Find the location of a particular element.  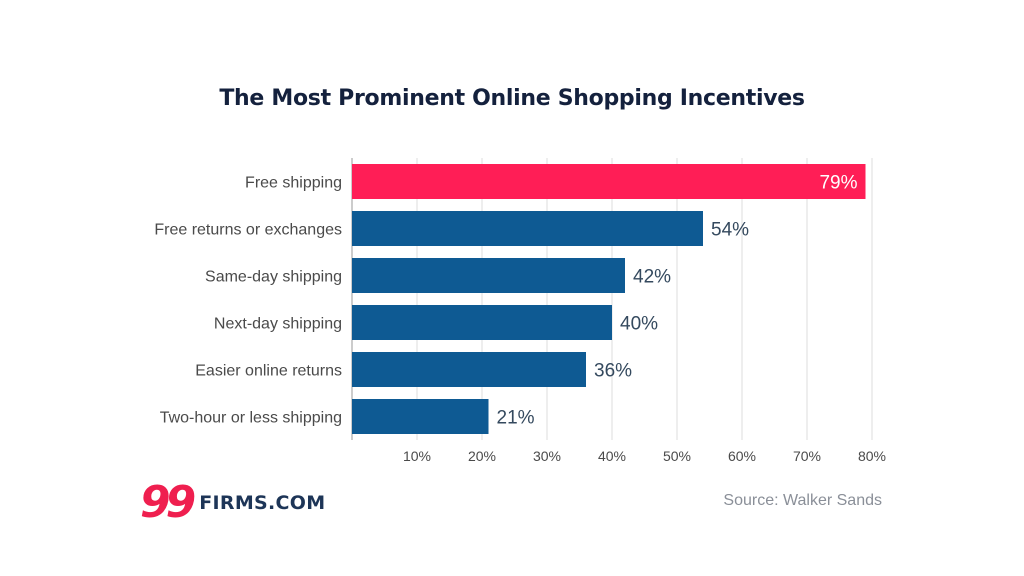

x-tick-label: 10% is located at coordinates (417, 456).